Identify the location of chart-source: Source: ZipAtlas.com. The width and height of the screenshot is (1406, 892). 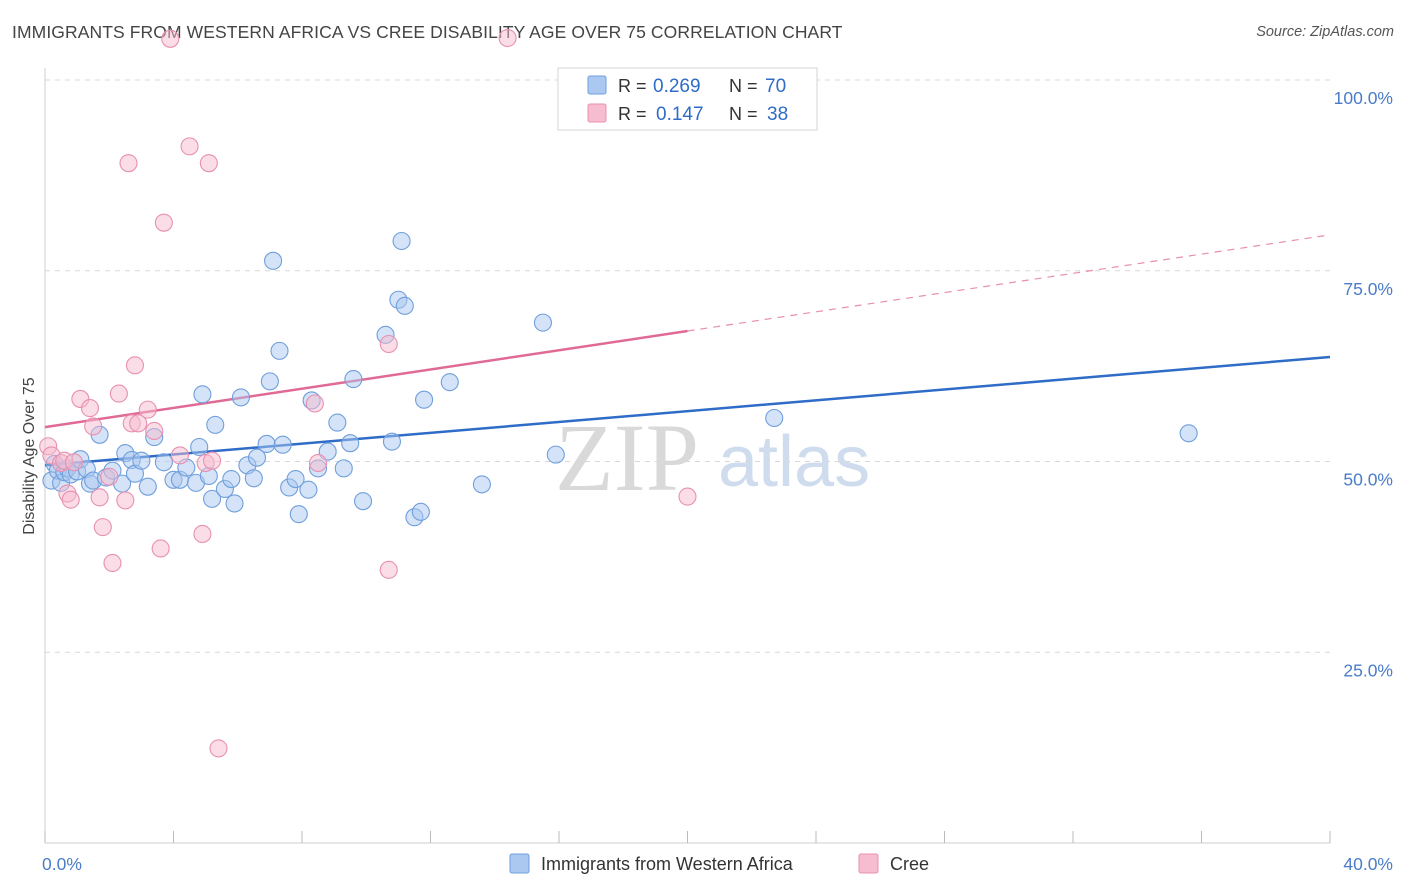
(1325, 32).